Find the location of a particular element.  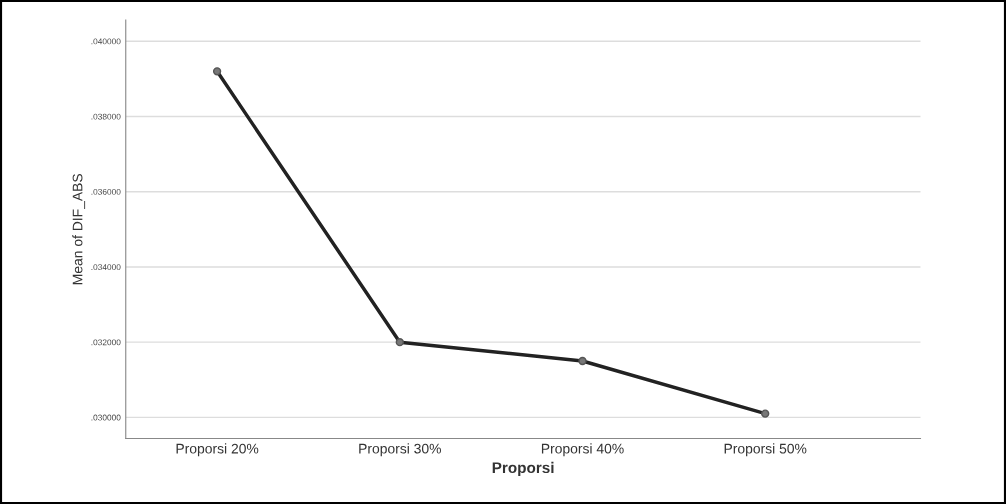

y-axis-title: Mean of DIF_ABS is located at coordinates (79, 229).